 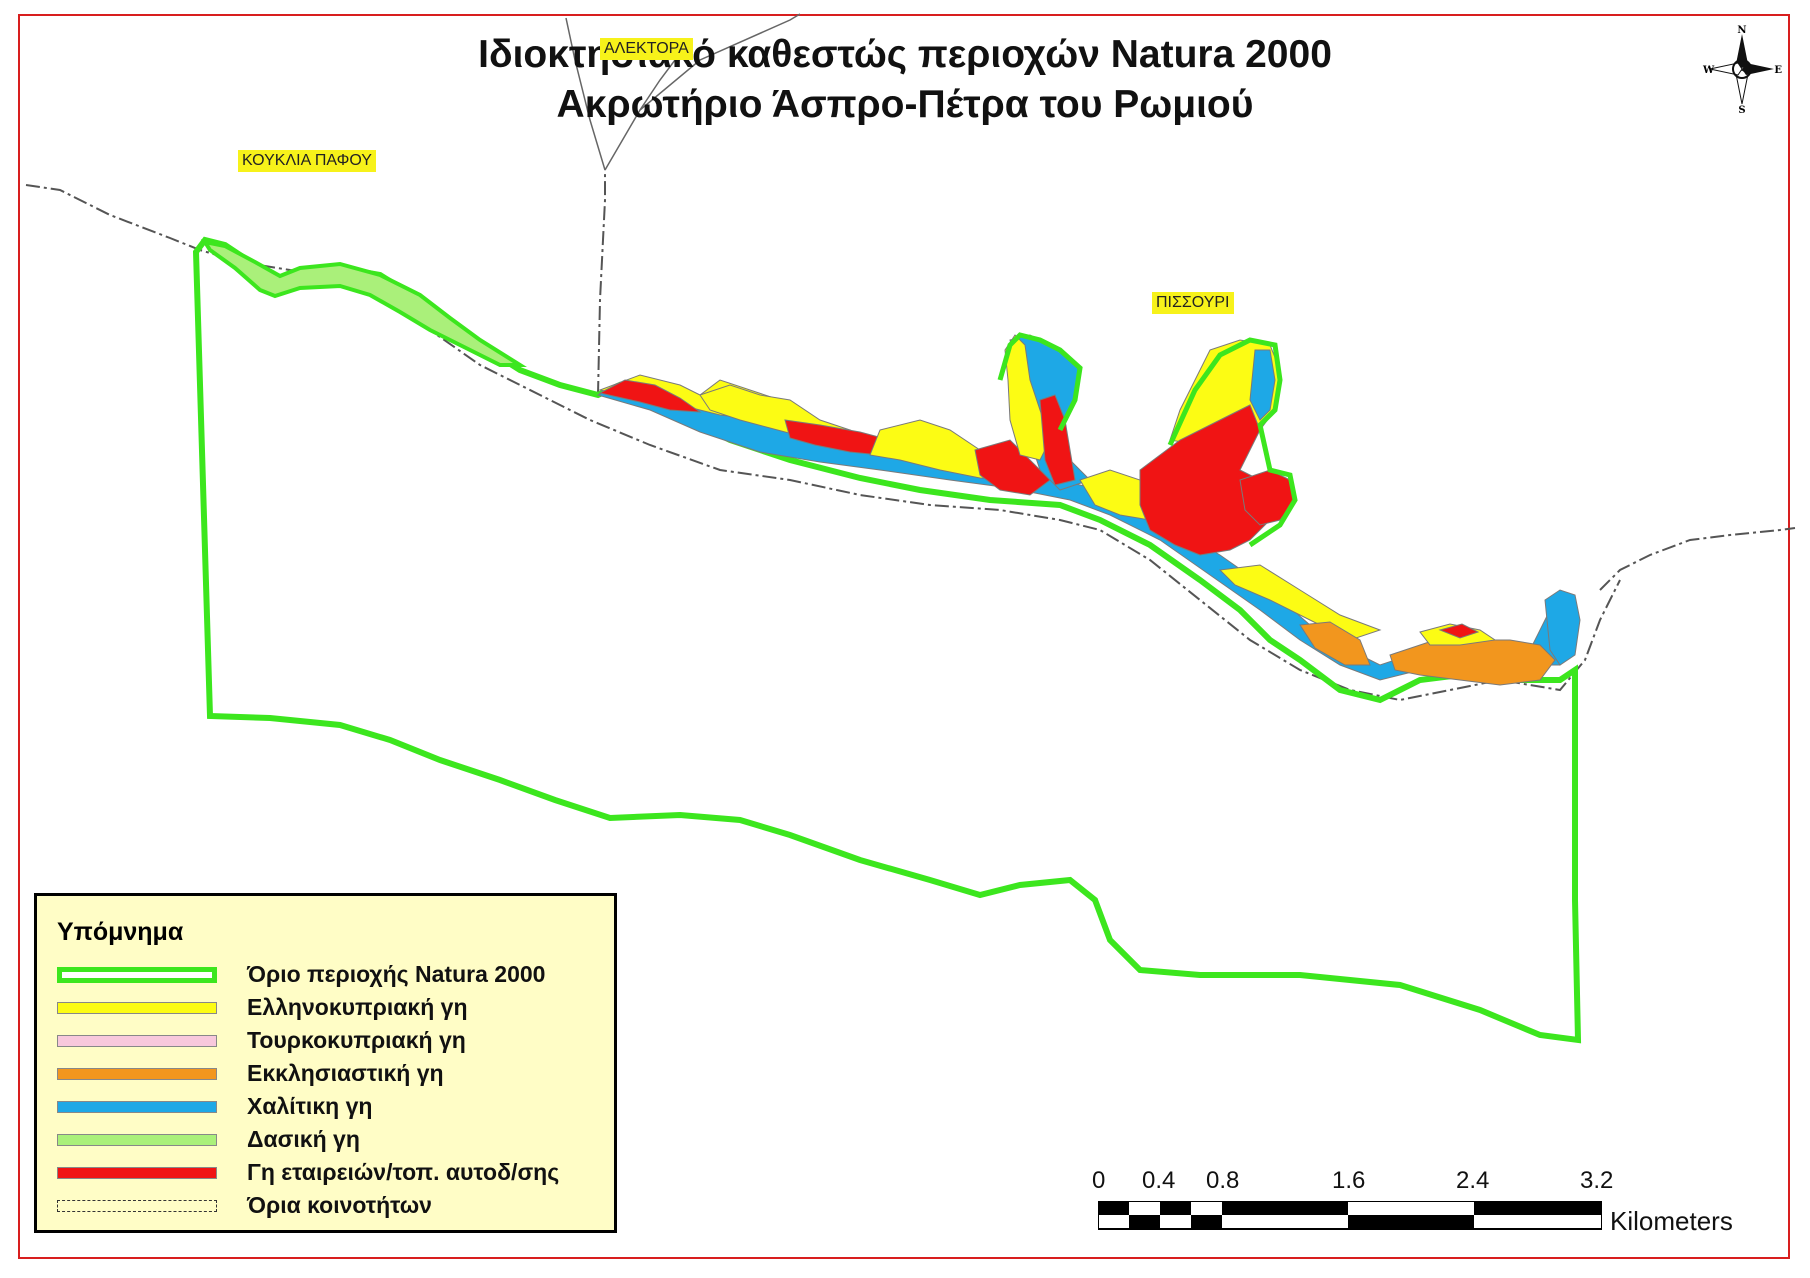 What do you see at coordinates (137, 1206) in the screenshot?
I see `legend-swatch-community-boundaries` at bounding box center [137, 1206].